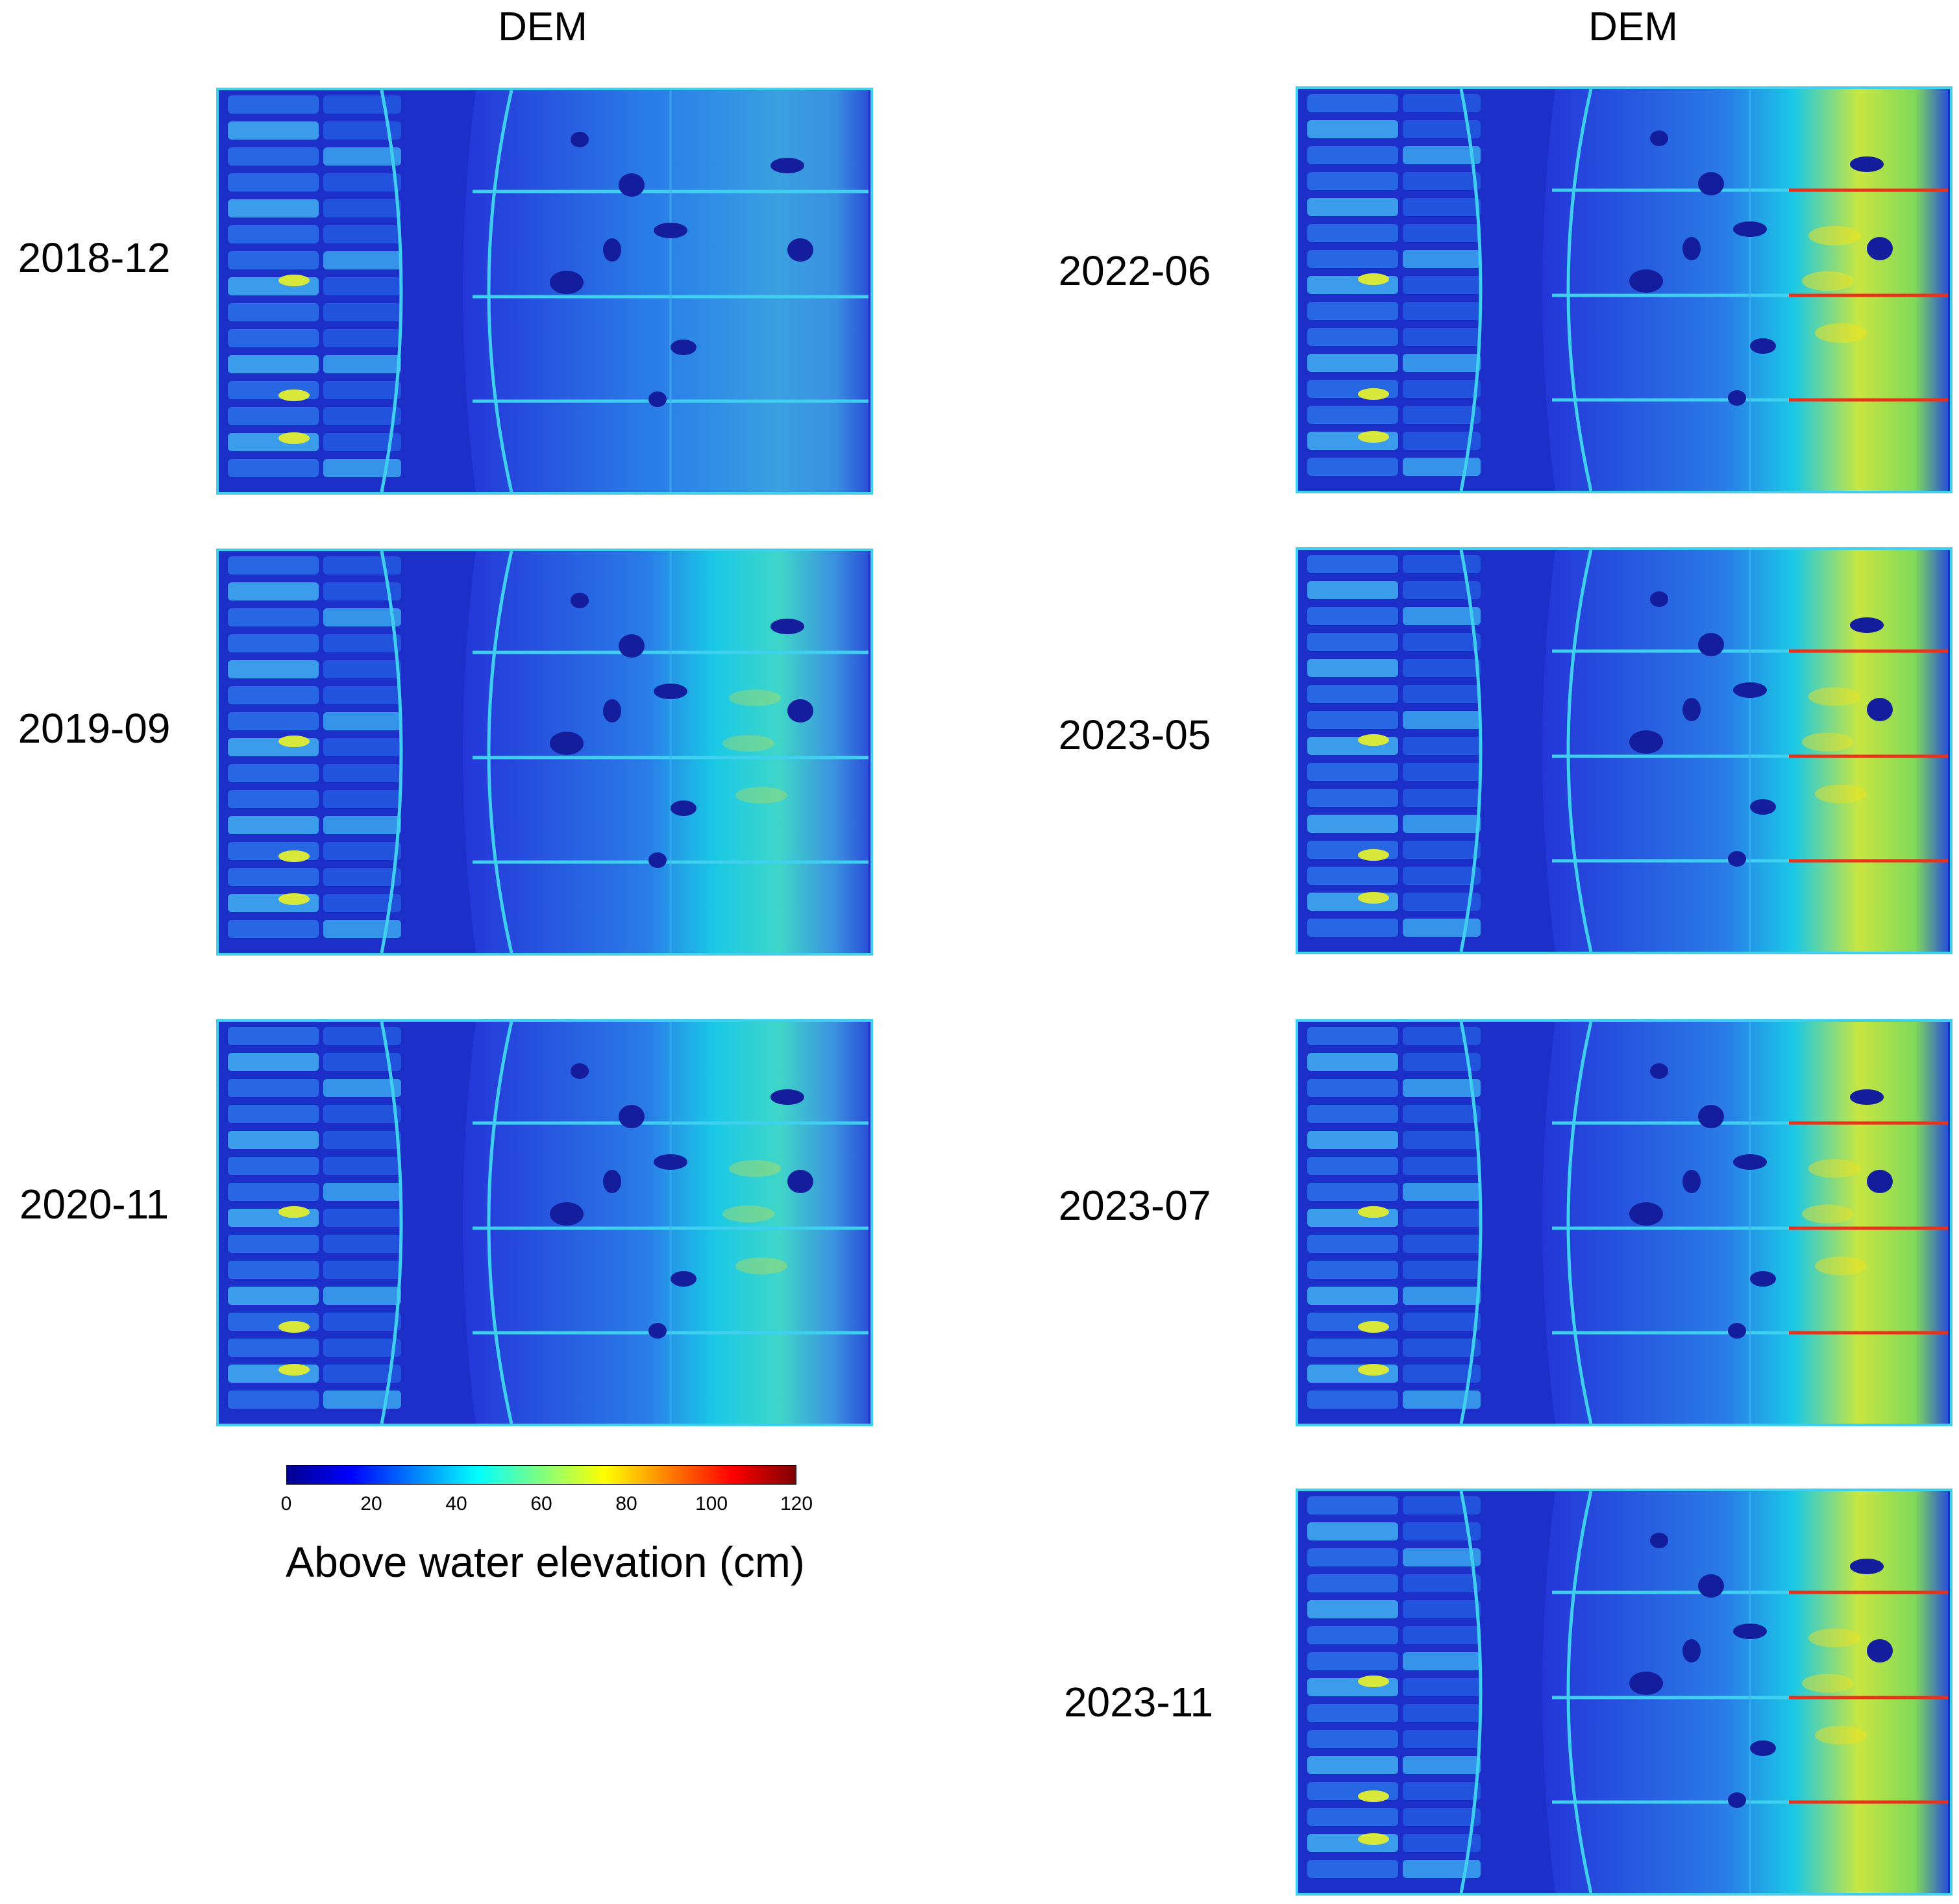 Image resolution: width=1959 pixels, height=1904 pixels. What do you see at coordinates (1138, 1702) in the screenshot?
I see `date-label-2023-11: 2023-11` at bounding box center [1138, 1702].